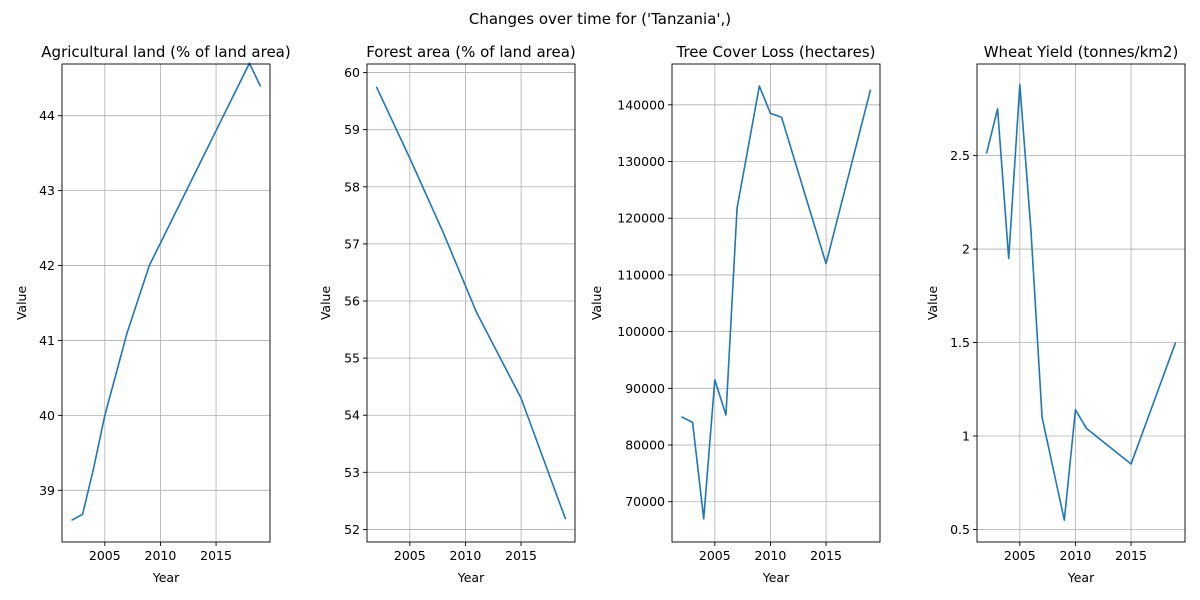  Describe the element at coordinates (352, 301) in the screenshot. I see `y-tick-label: 56` at that location.